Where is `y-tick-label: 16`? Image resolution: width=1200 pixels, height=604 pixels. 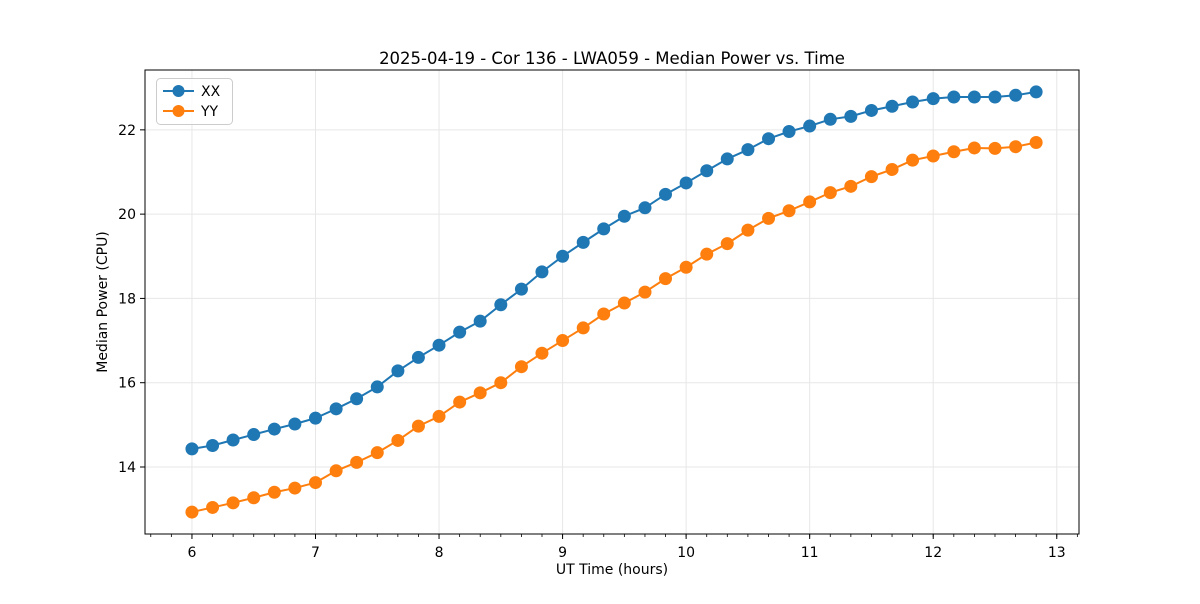
y-tick-label: 16 is located at coordinates (127, 384).